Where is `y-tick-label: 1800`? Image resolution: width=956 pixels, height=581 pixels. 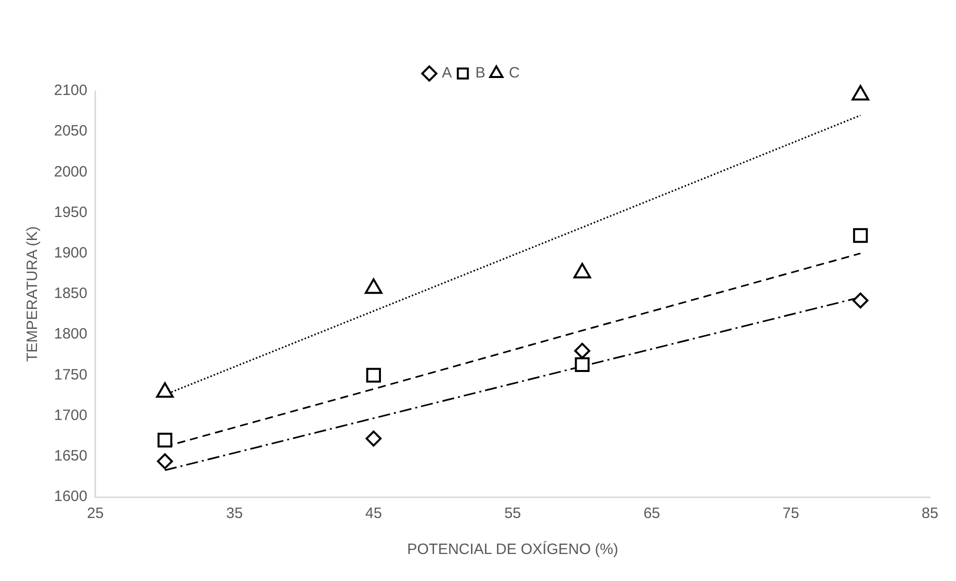
y-tick-label: 1800 is located at coordinates (71, 334).